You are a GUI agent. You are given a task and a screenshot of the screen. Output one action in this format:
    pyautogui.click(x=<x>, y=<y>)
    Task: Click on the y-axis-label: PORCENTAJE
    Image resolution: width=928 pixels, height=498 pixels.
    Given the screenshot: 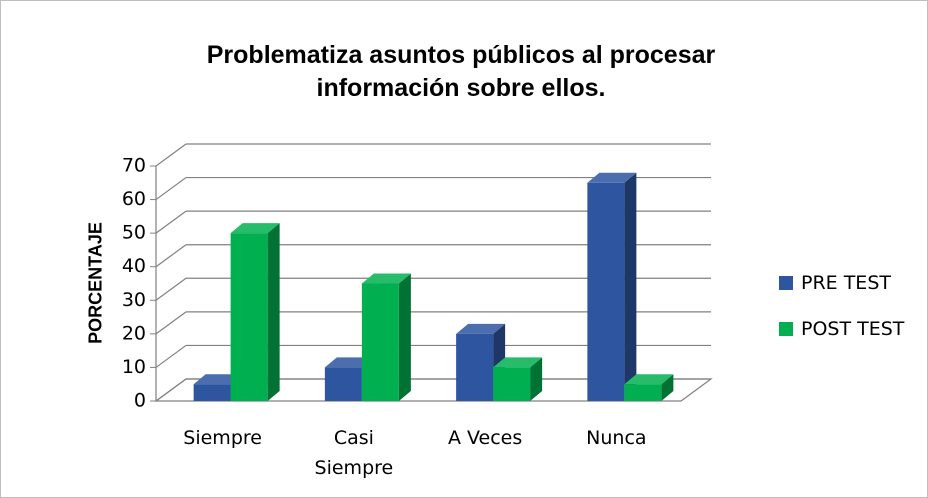 What is the action you would take?
    pyautogui.click(x=95, y=283)
    